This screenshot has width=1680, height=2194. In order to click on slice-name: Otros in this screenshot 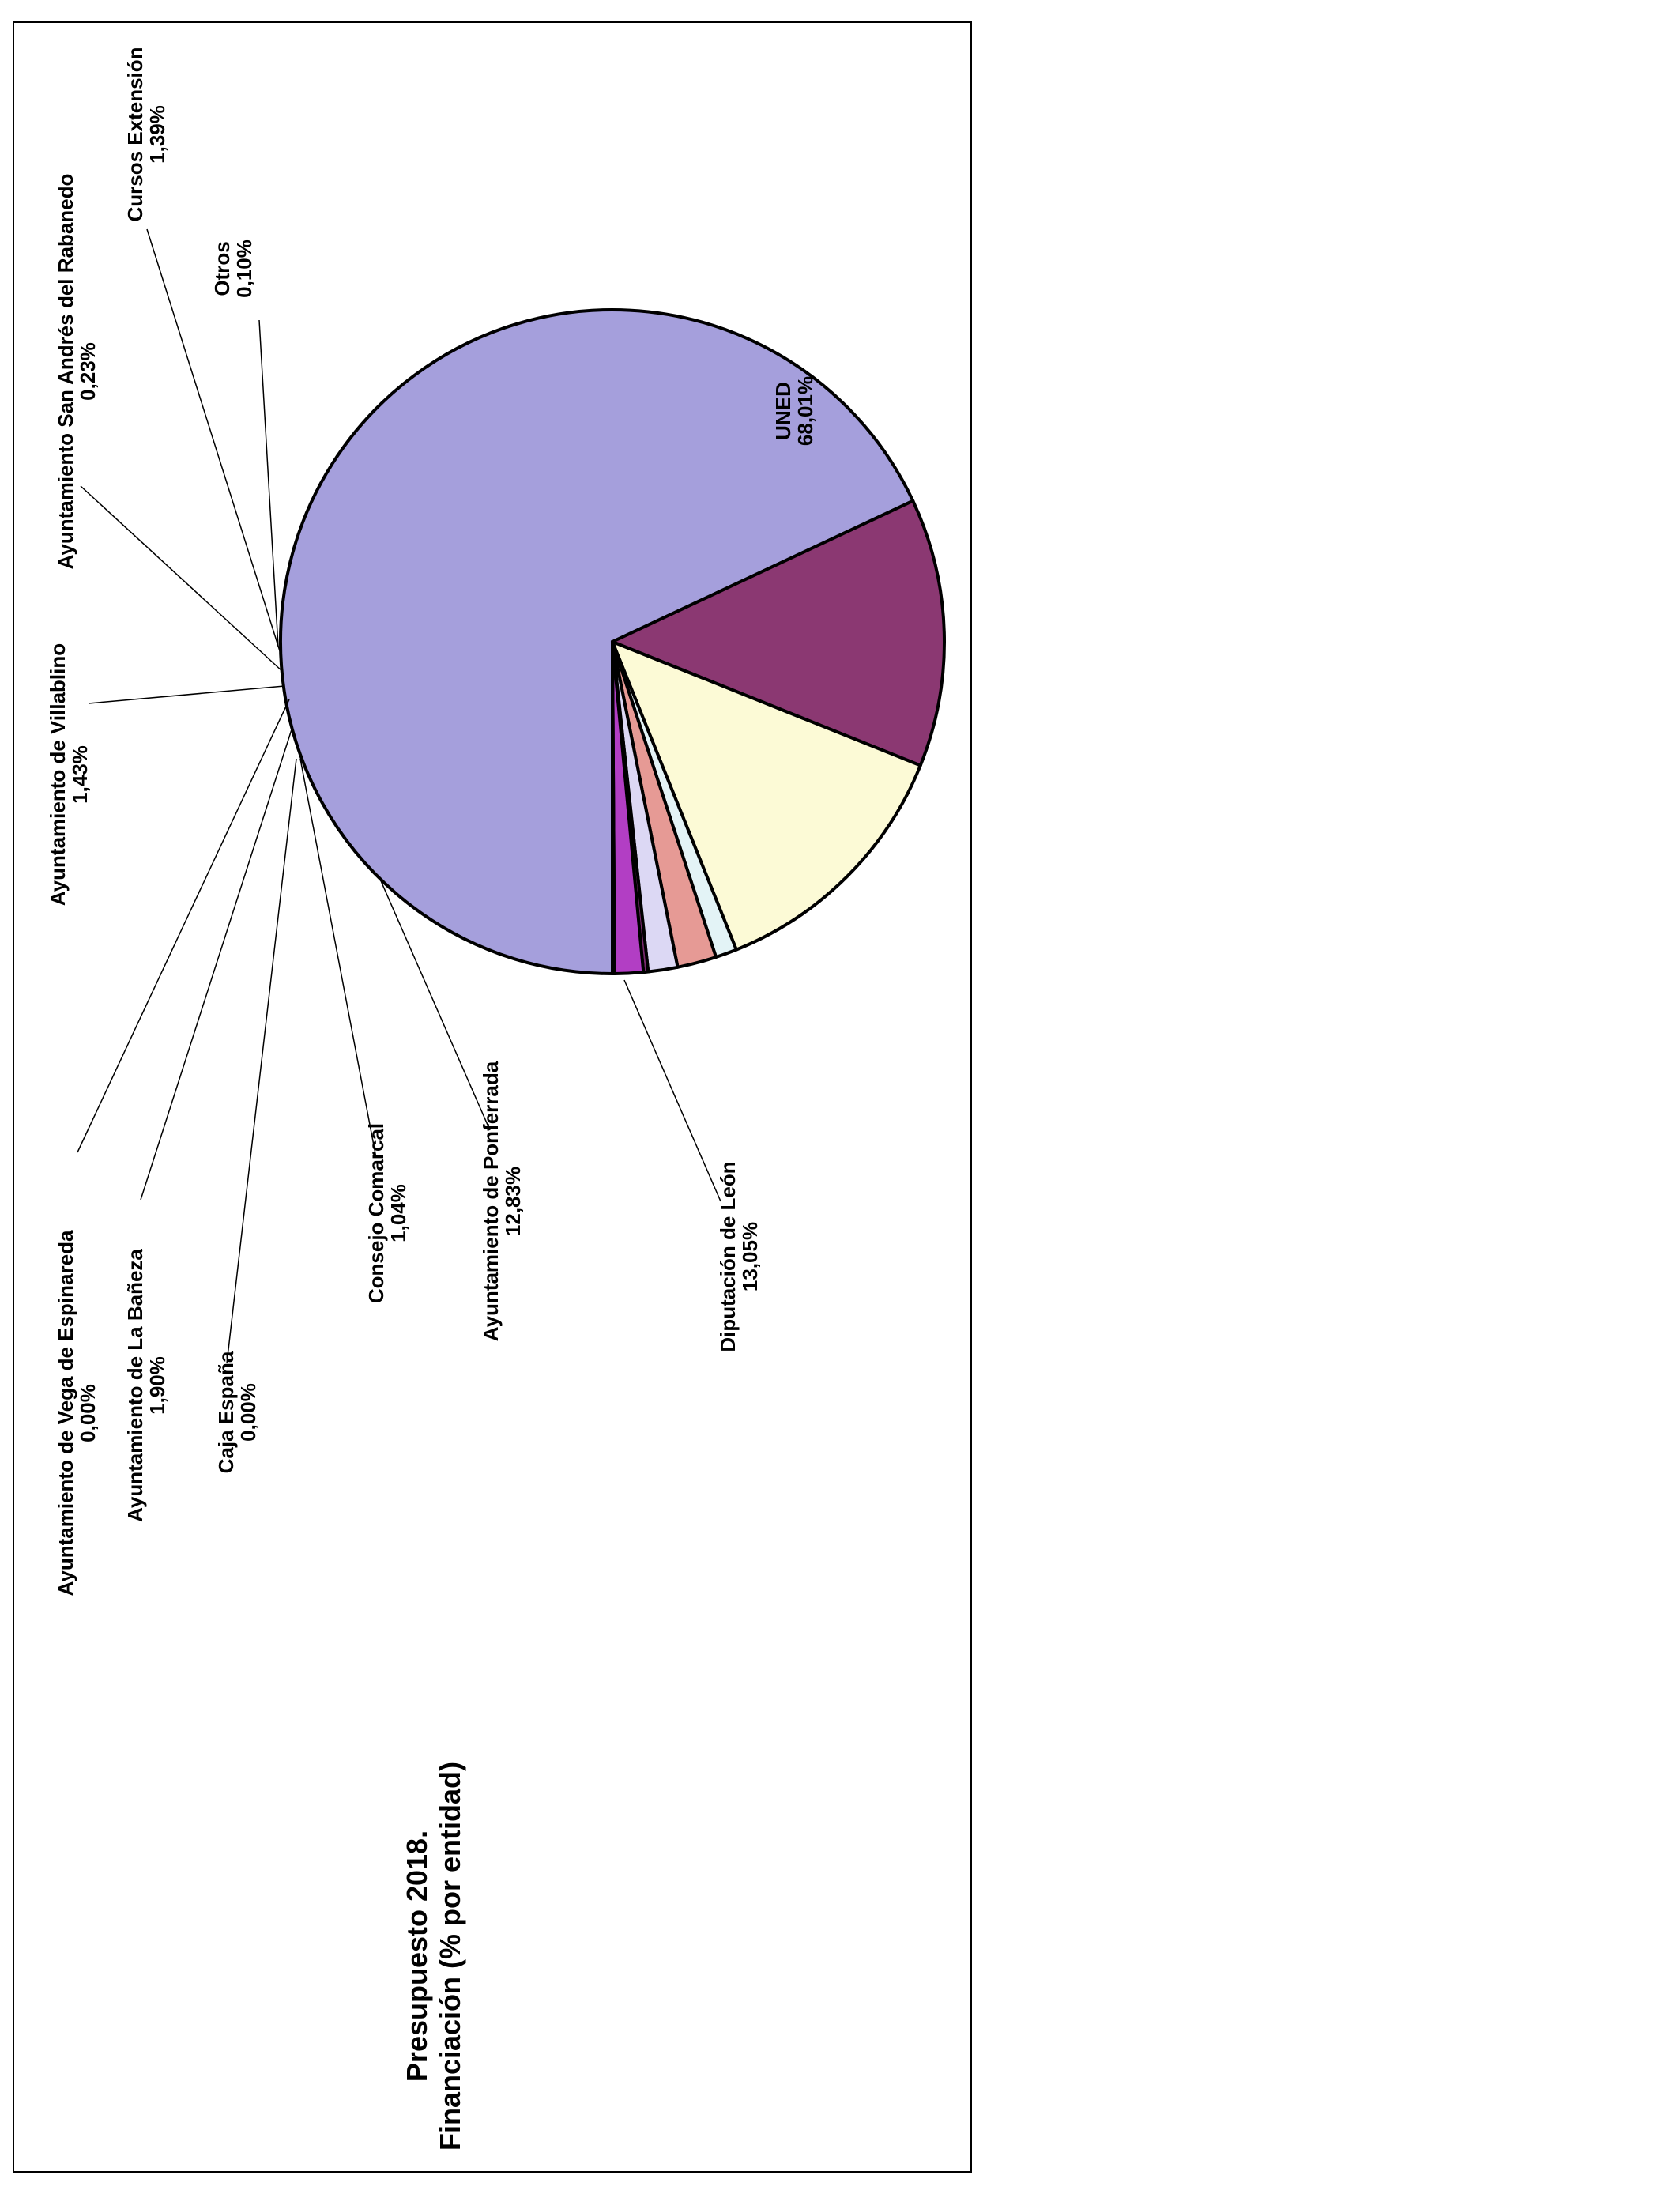, I will do `click(222, 268)`.